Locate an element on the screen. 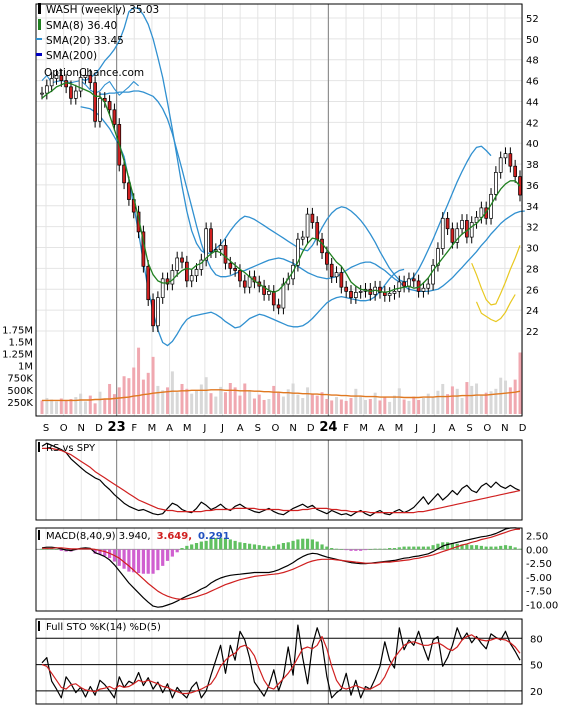 Image resolution: width=566 pixels, height=710 pixels. price-tick-label: 34 is located at coordinates (532, 207).